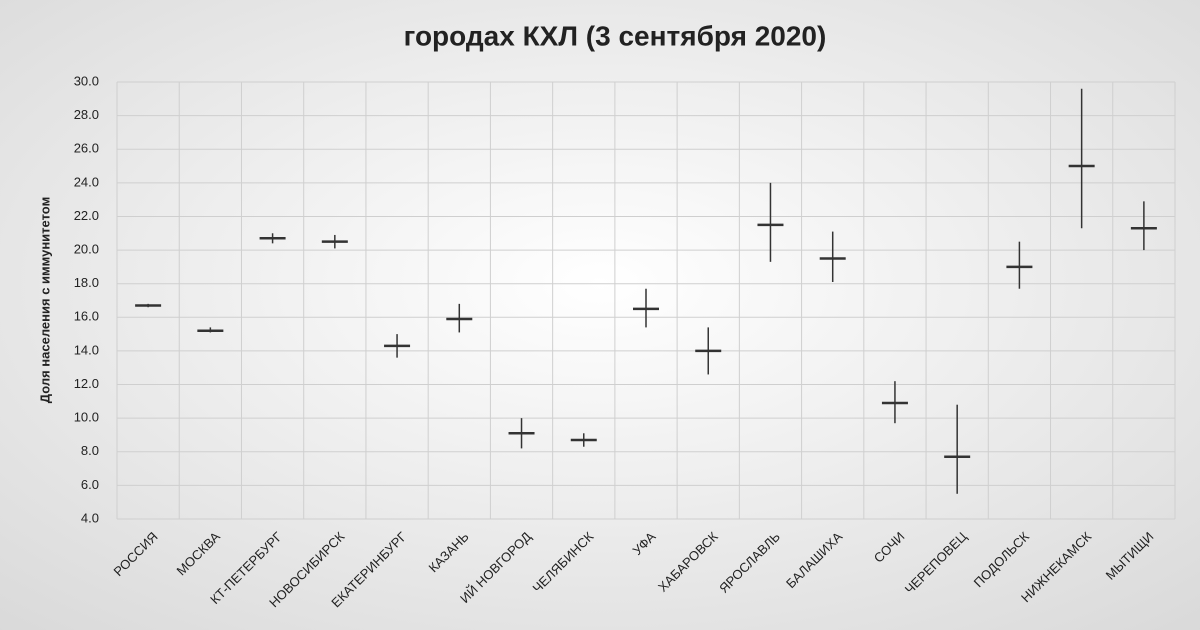 The image size is (1200, 630). Describe the element at coordinates (86, 148) in the screenshot. I see `y-tick-label: 26.0` at that location.